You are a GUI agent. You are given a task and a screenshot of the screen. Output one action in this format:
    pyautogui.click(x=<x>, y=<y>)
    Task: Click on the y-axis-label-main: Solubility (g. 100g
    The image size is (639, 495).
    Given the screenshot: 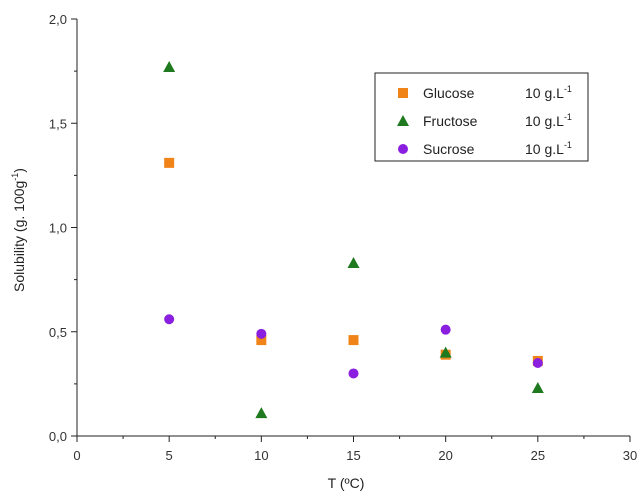 What is the action you would take?
    pyautogui.click(x=19, y=236)
    